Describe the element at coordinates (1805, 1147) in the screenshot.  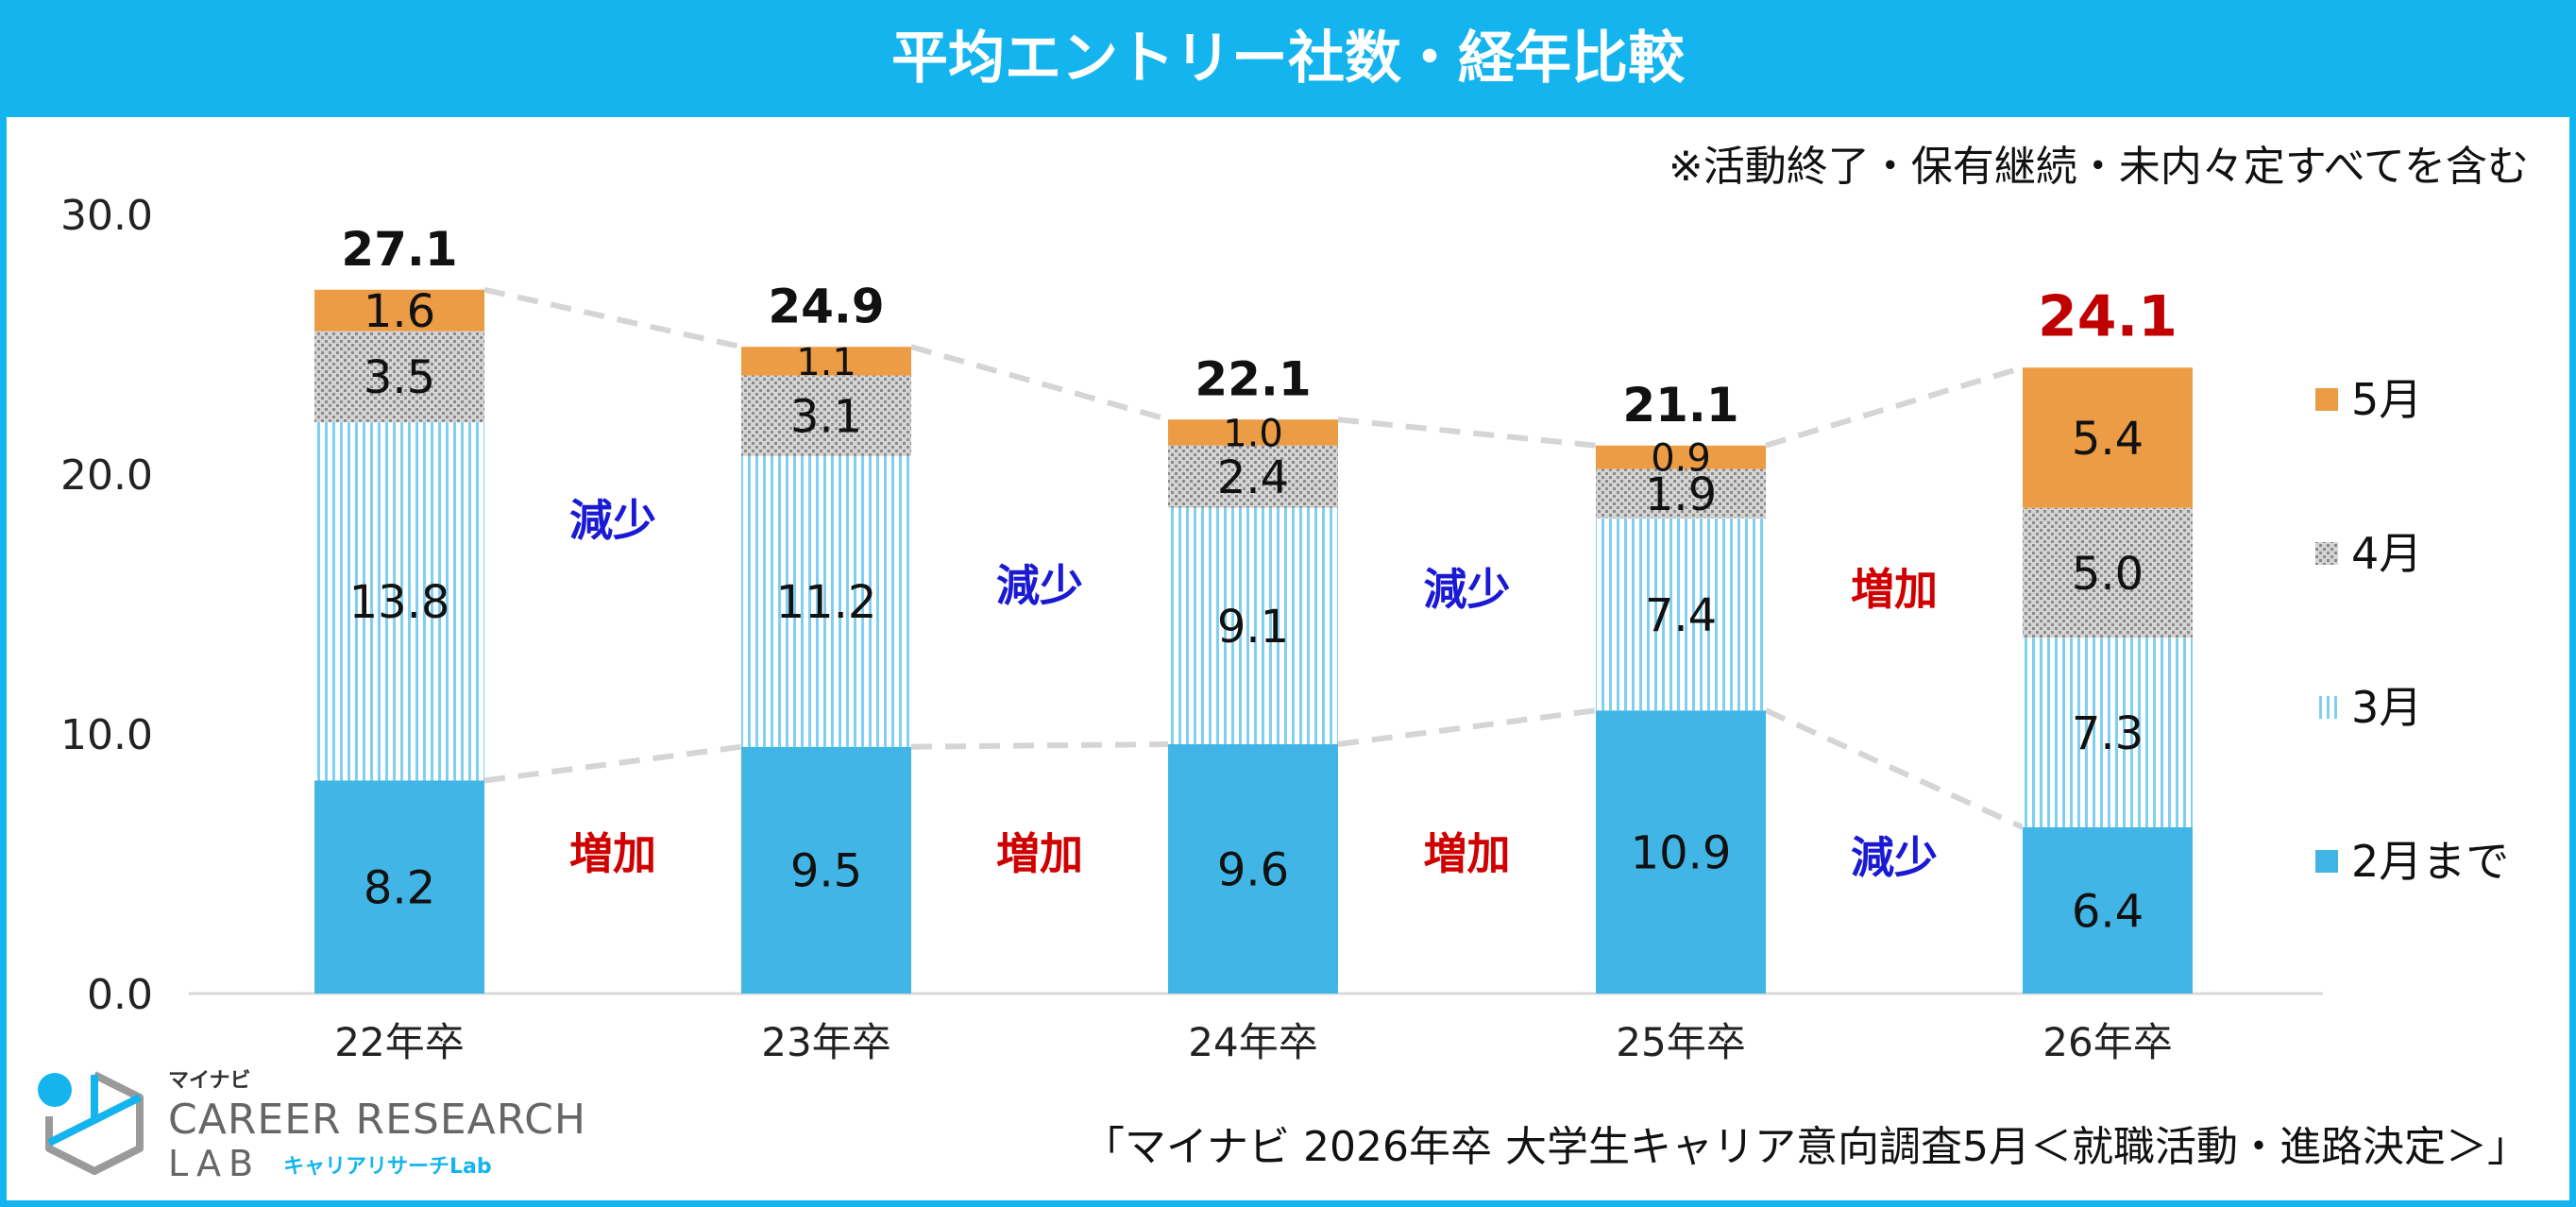
I see `source-citation: 「マイナビ 2026年卒 大学生キャリア意向調査5月＜就職活動・進路決定＞」` at that location.